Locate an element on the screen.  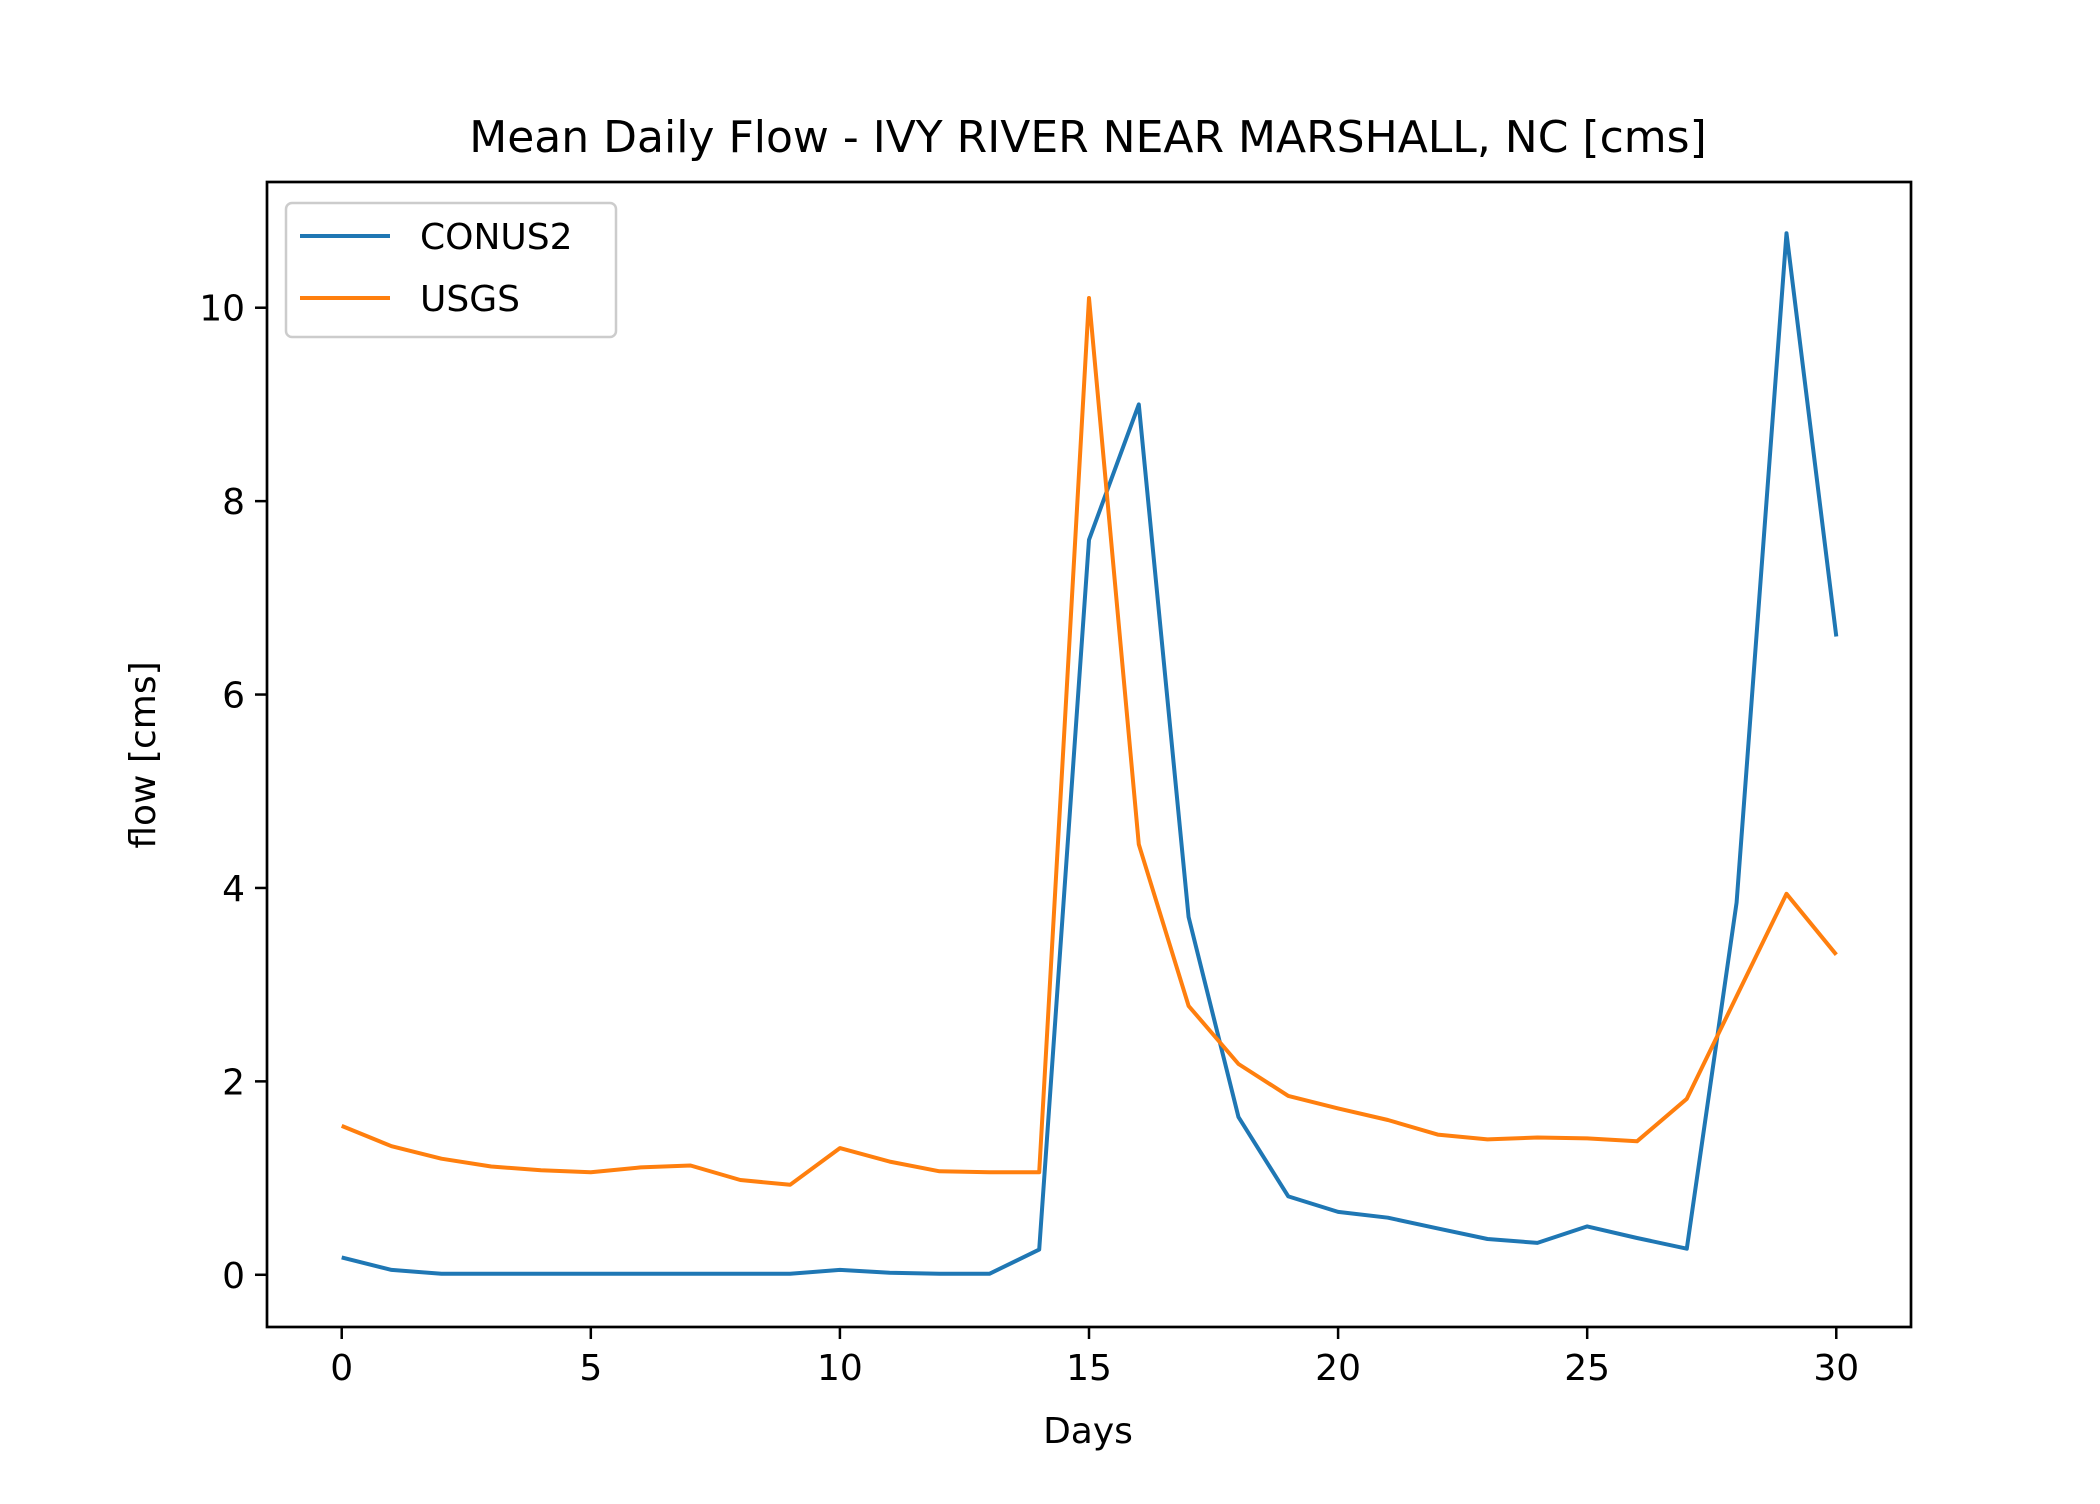
x-tick-label: 10 is located at coordinates (840, 1368).